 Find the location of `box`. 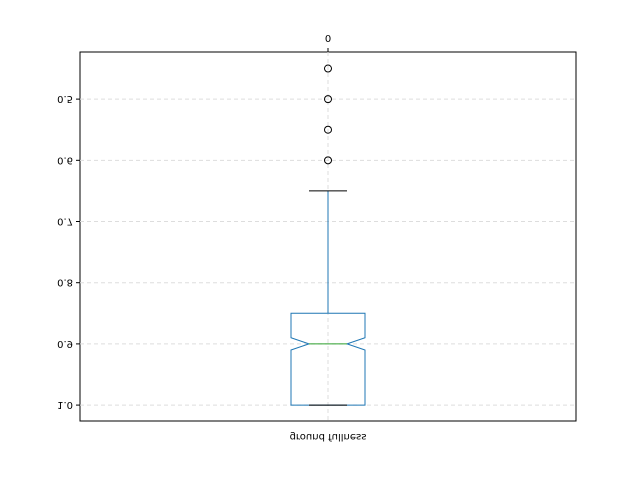

box is located at coordinates (328, 359).